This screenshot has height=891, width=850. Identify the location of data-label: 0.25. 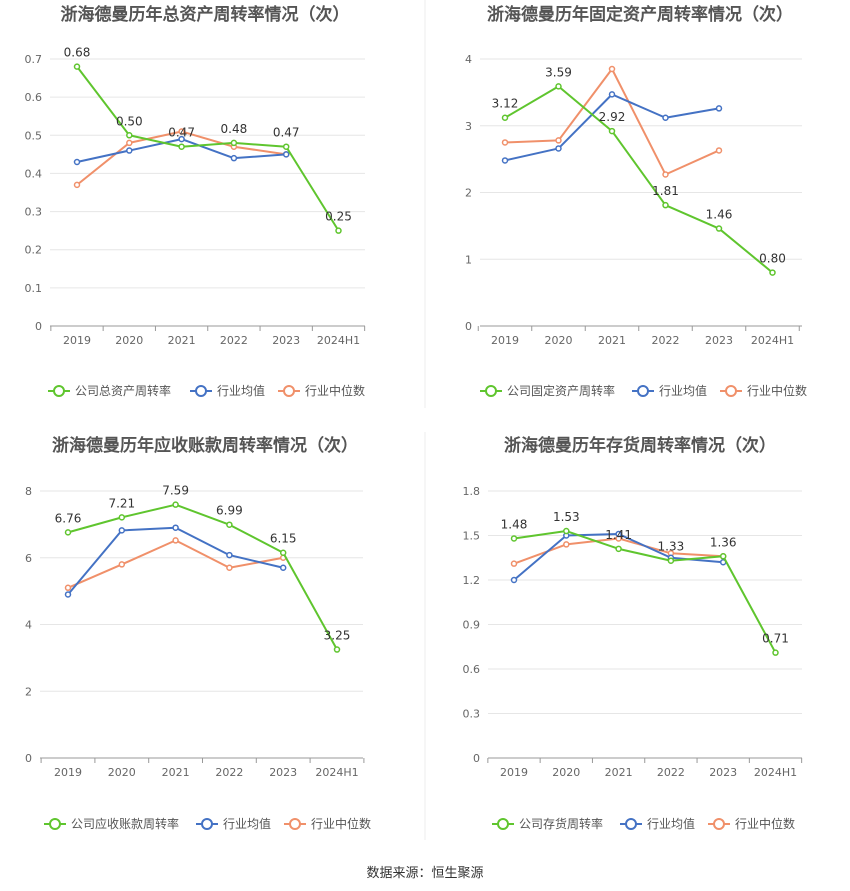
(338, 217).